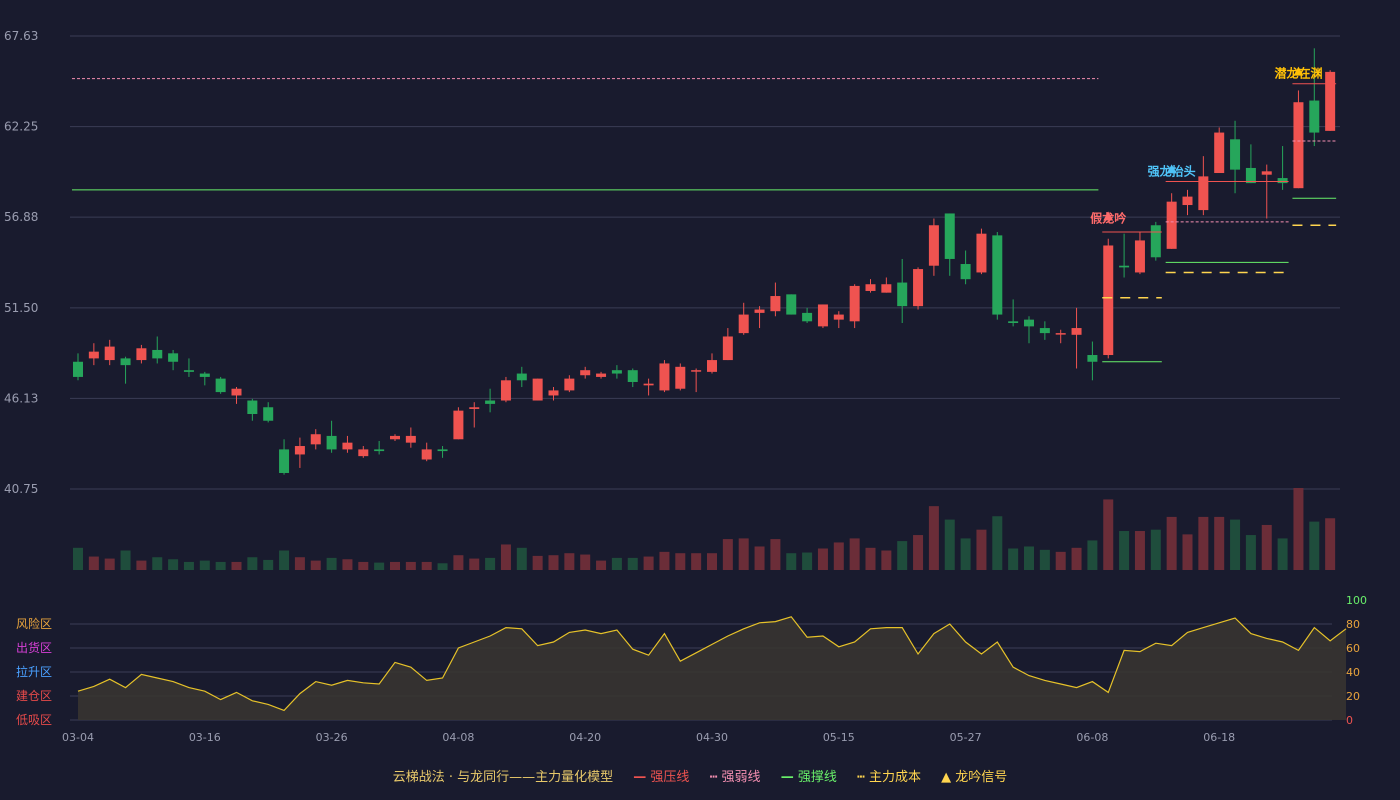 The height and width of the screenshot is (800, 1400). I want to click on legend-item-weak: ┅ 强弱线, so click(735, 777).